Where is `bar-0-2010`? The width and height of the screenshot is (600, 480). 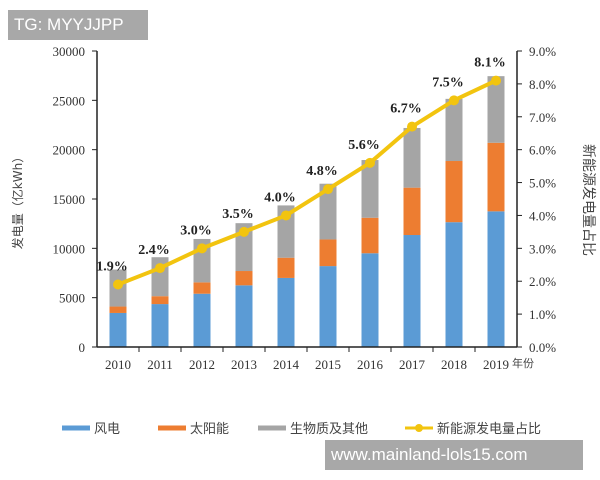
bar-0-2010 is located at coordinates (118, 329).